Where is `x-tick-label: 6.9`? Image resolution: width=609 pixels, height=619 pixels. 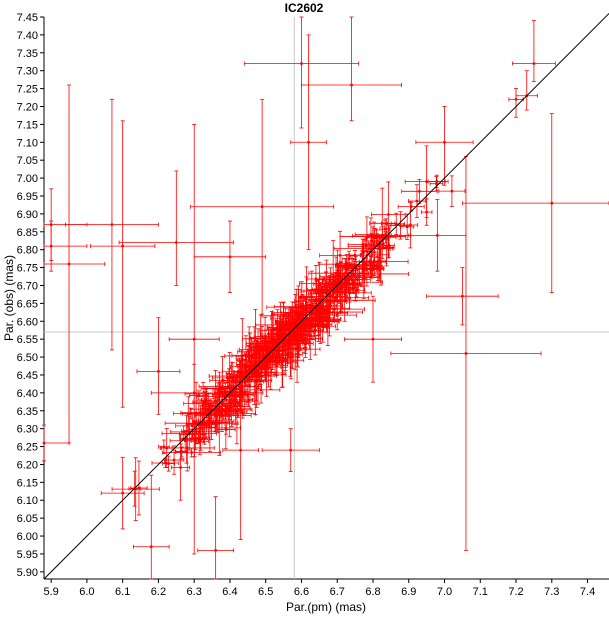
x-tick-label: 6.9 is located at coordinates (408, 592).